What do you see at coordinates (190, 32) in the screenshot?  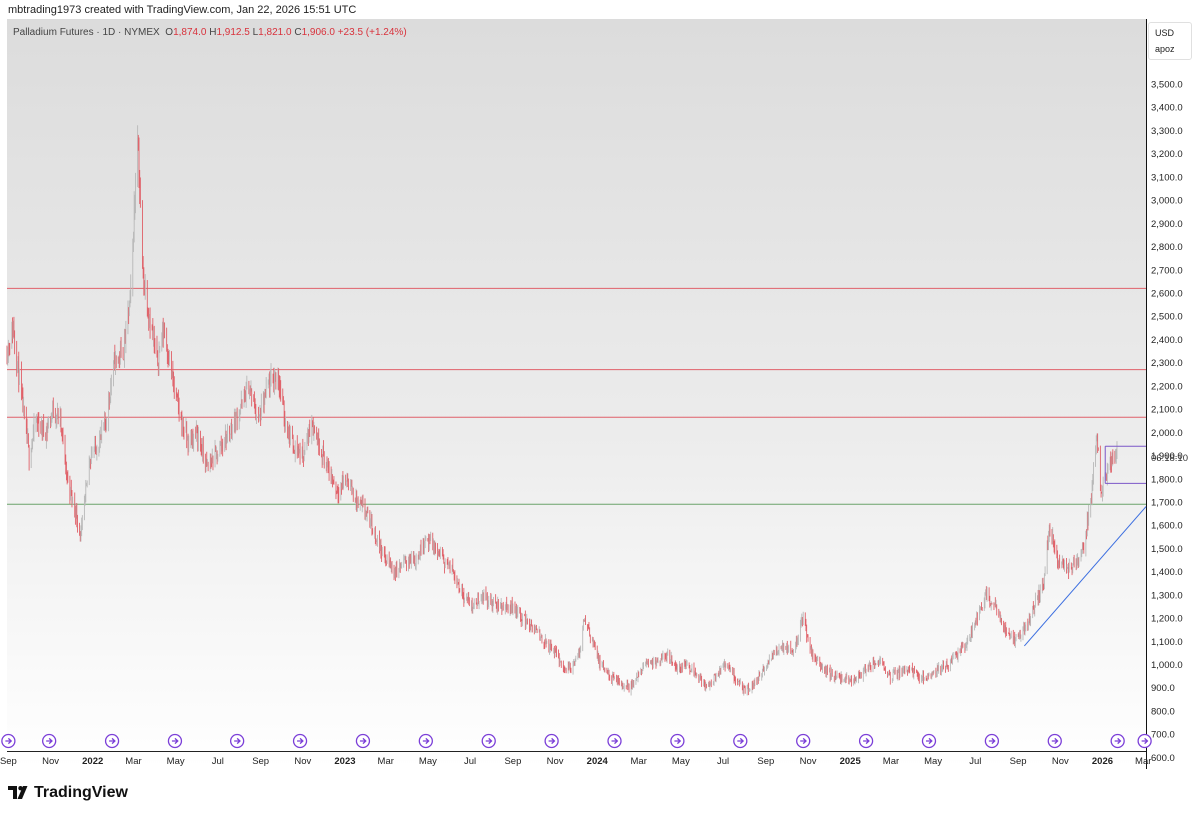 I see `open-value: 1,874.0` at bounding box center [190, 32].